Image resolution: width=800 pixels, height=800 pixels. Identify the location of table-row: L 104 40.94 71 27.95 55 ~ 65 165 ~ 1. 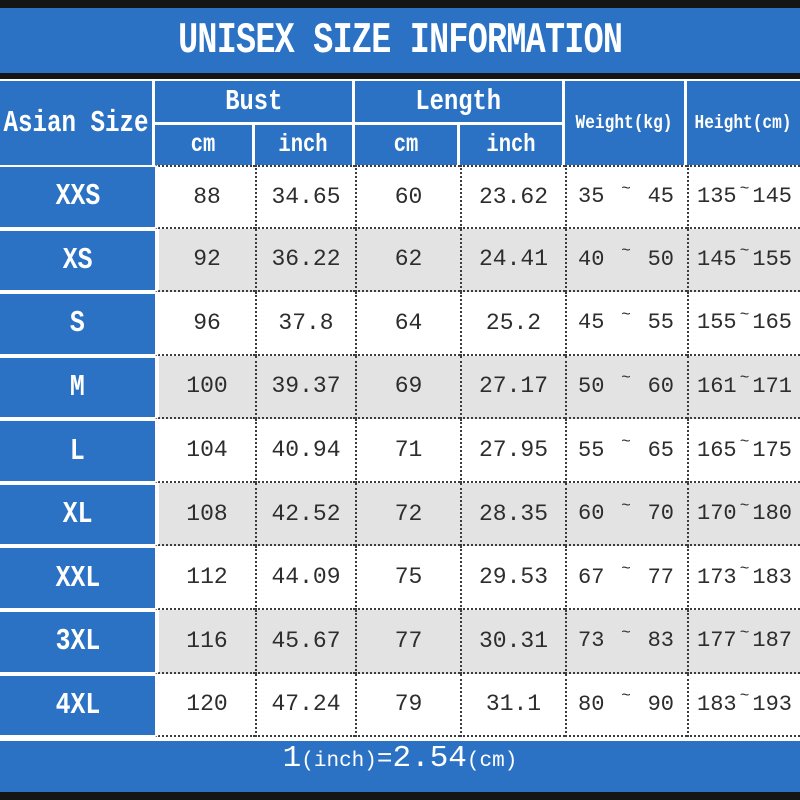
(400, 451).